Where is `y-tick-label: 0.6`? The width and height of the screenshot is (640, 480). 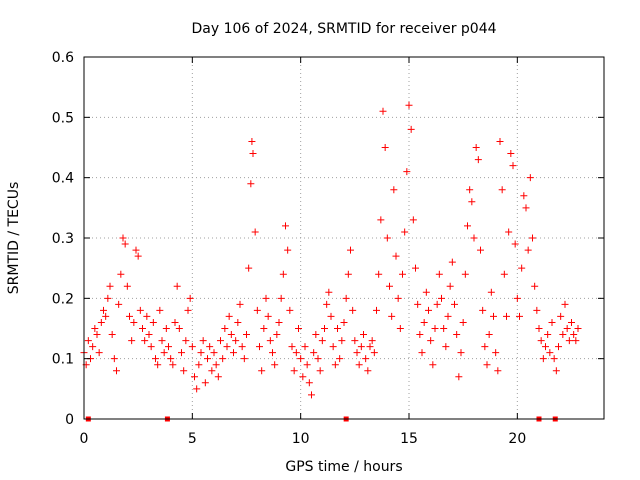
y-tick-label: 0.6 is located at coordinates (63, 58).